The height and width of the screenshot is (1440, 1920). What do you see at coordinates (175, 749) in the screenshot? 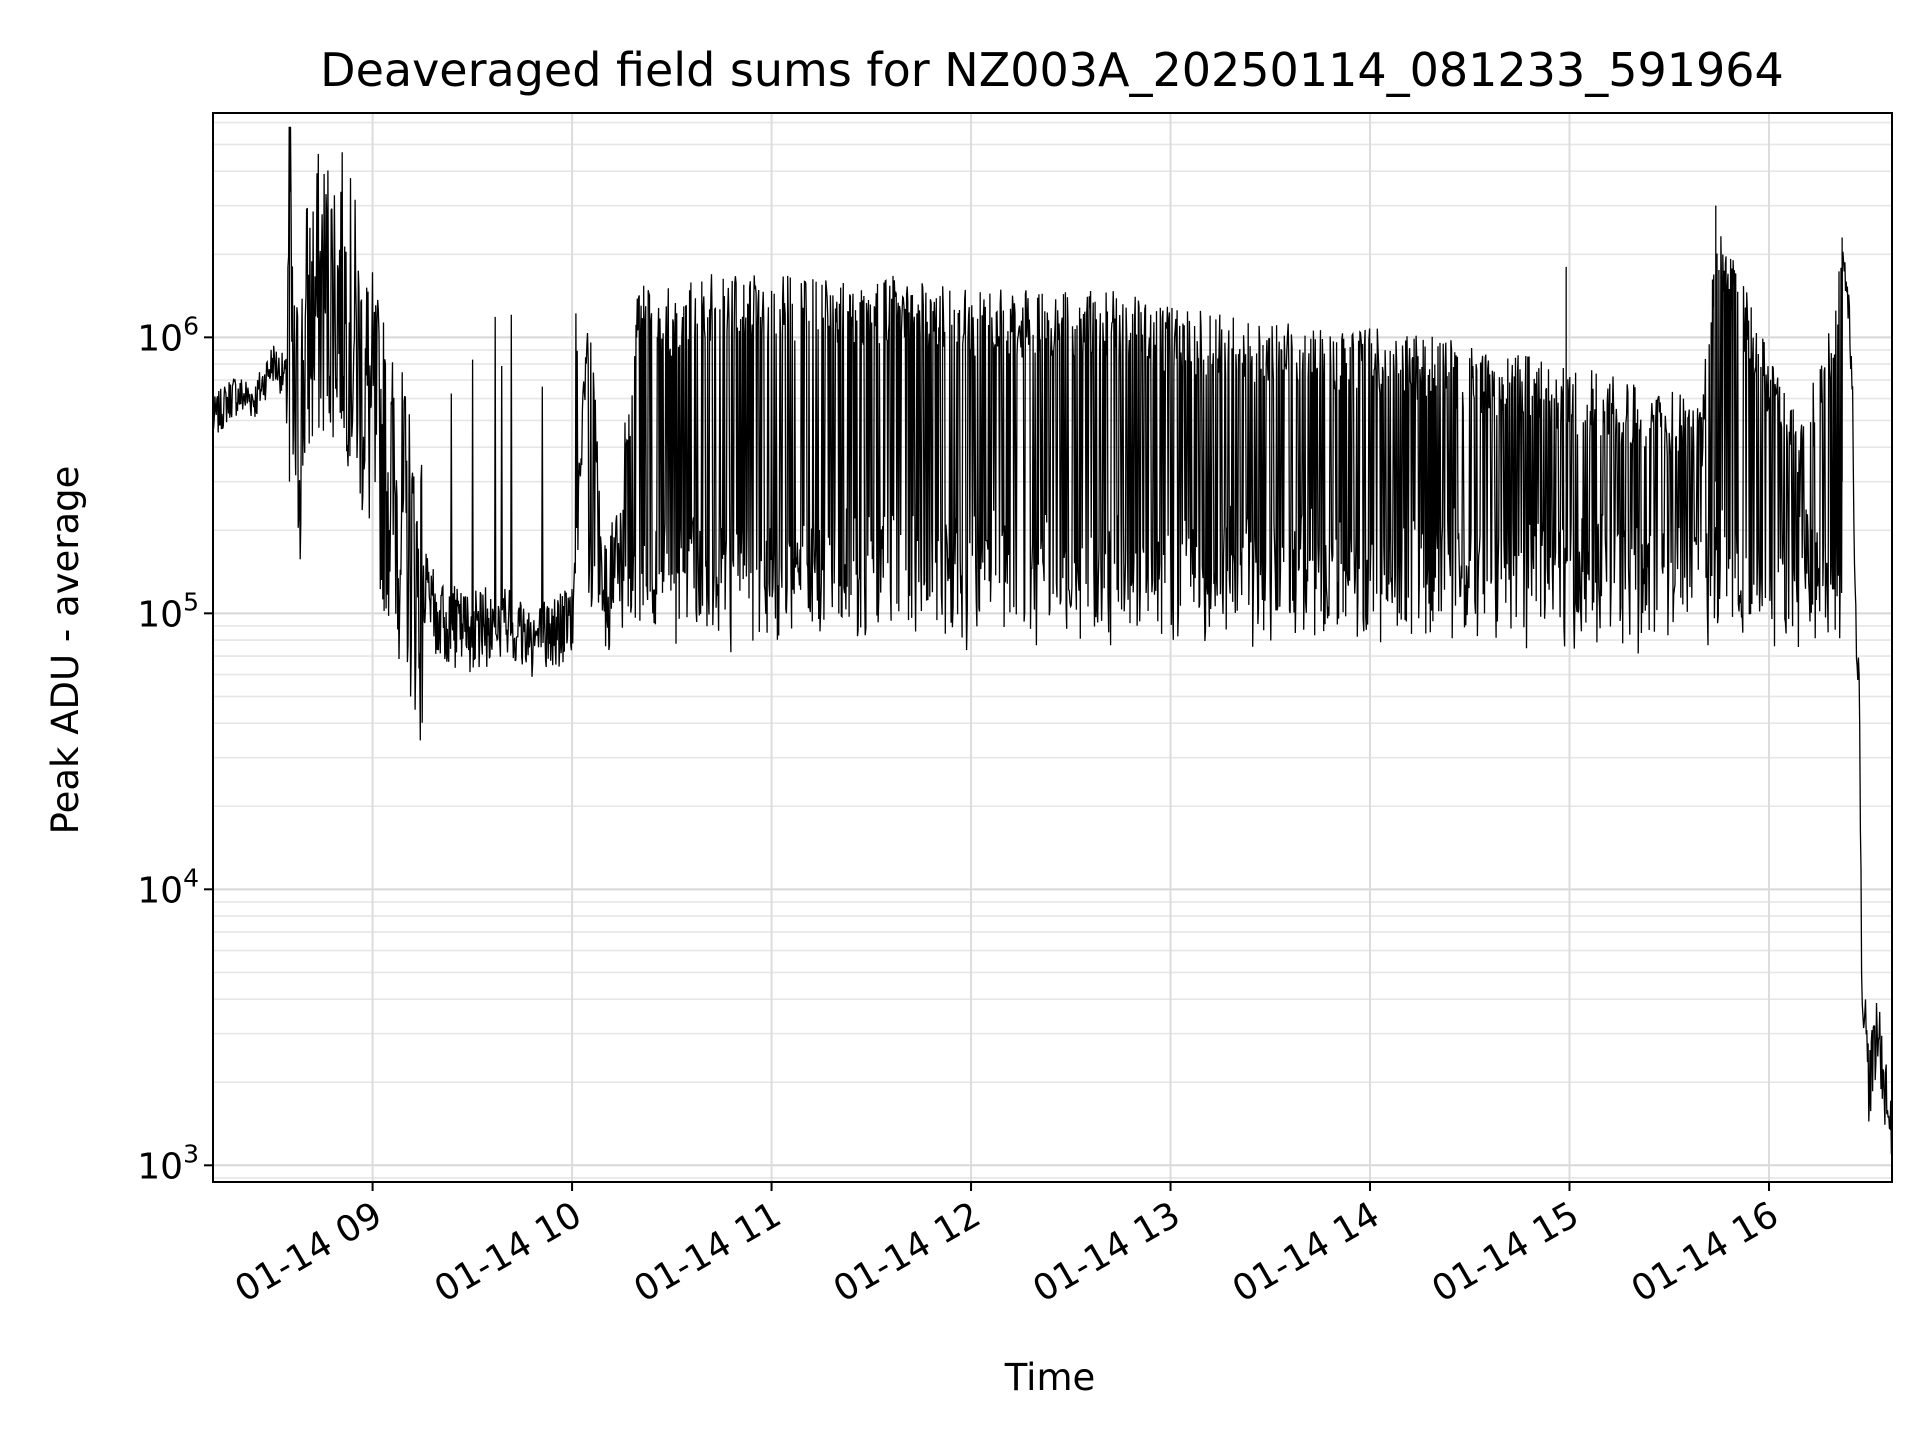
I see `y-axis: 10³ 10⁴ 10⁵ 10⁶` at bounding box center [175, 749].